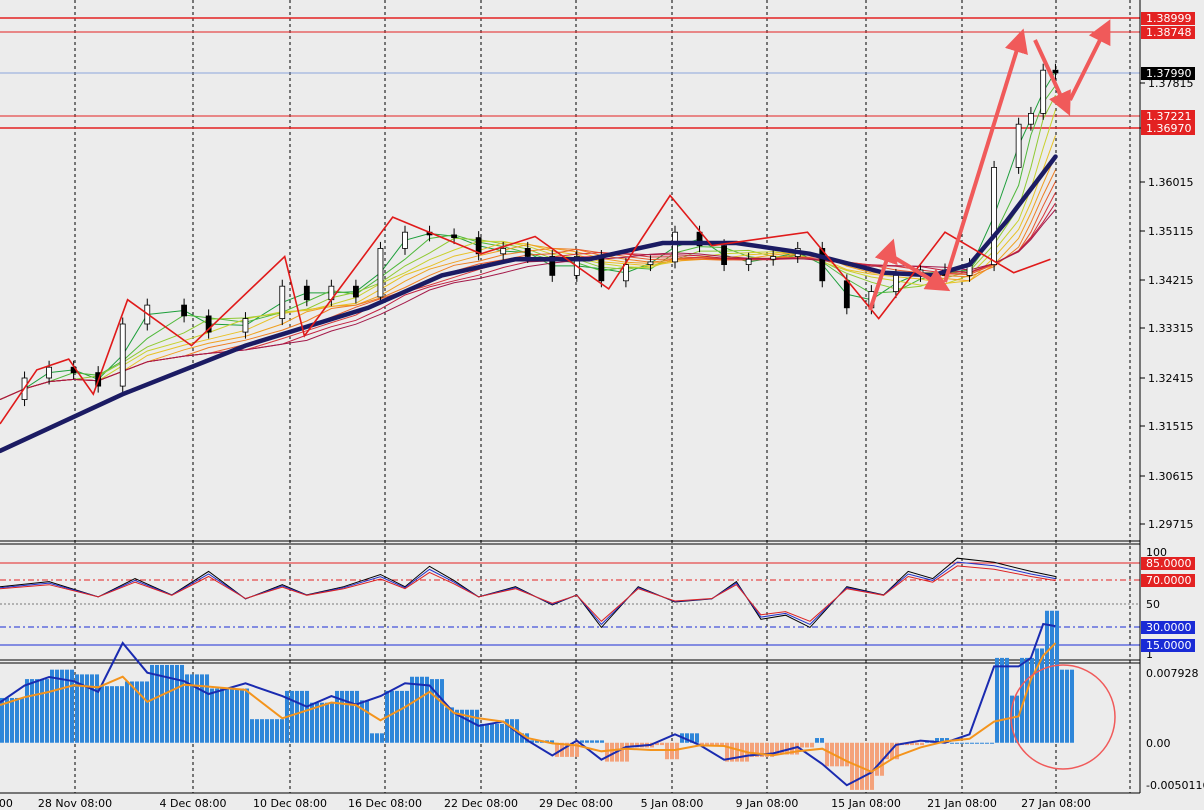 The width and height of the screenshot is (1204, 810). I want to click on y-tick-label: 1.31515, so click(1171, 426).